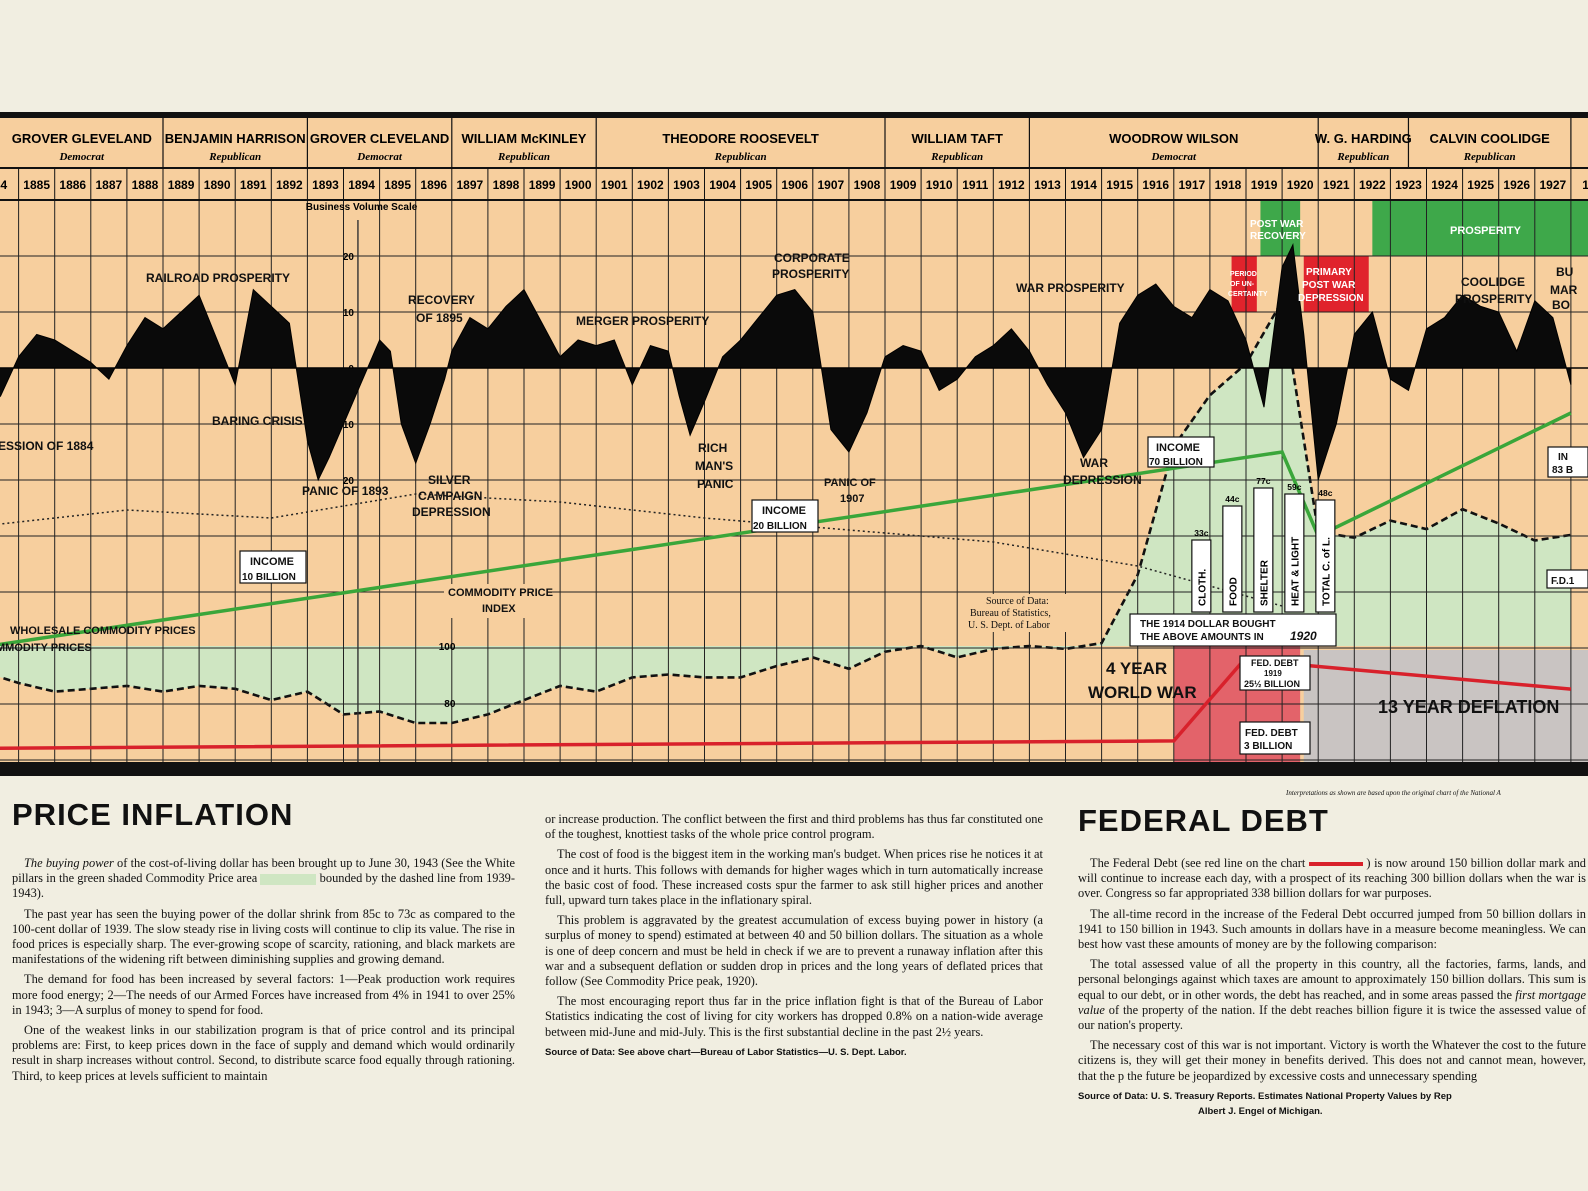 The image size is (1588, 1191). What do you see at coordinates (794, 115) in the screenshot?
I see `top-border` at bounding box center [794, 115].